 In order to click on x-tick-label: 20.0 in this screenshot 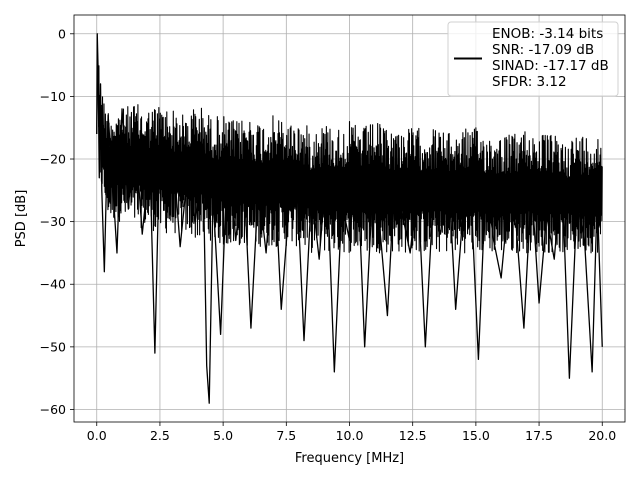, I will do `click(602, 435)`.